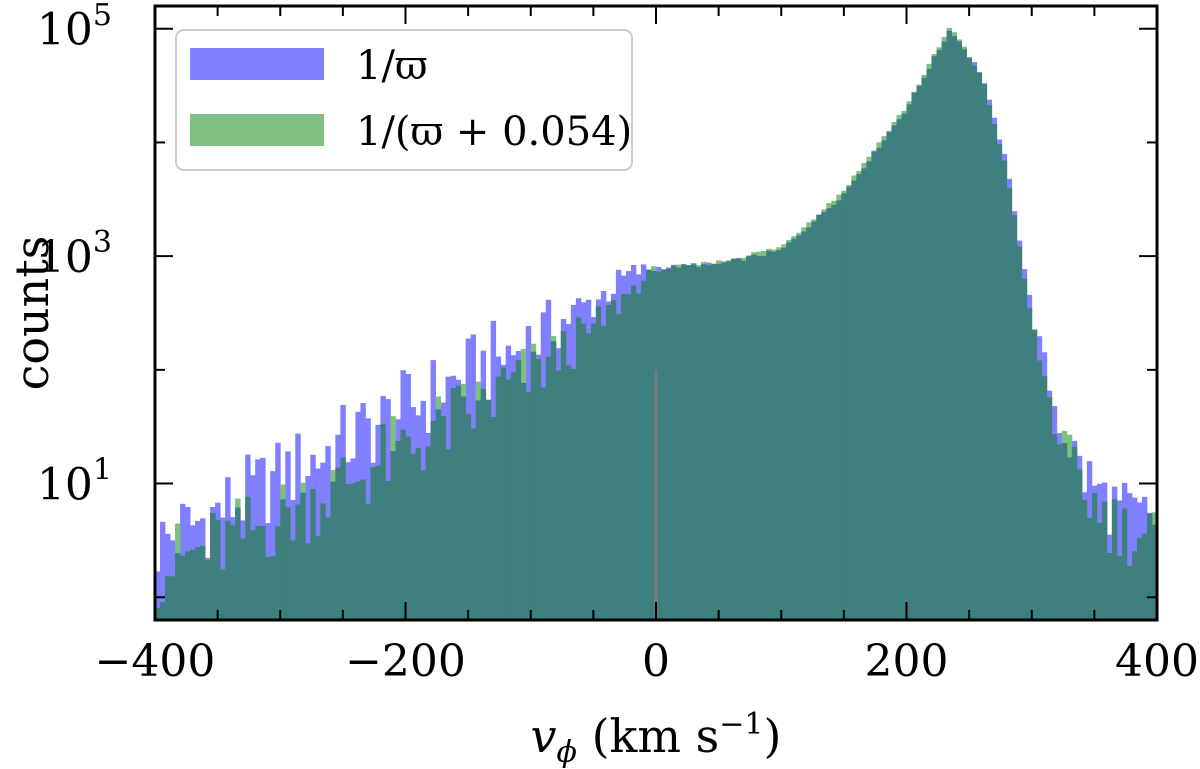 The height and width of the screenshot is (769, 1200). What do you see at coordinates (155, 661) in the screenshot?
I see `x-tick-label: −400` at bounding box center [155, 661].